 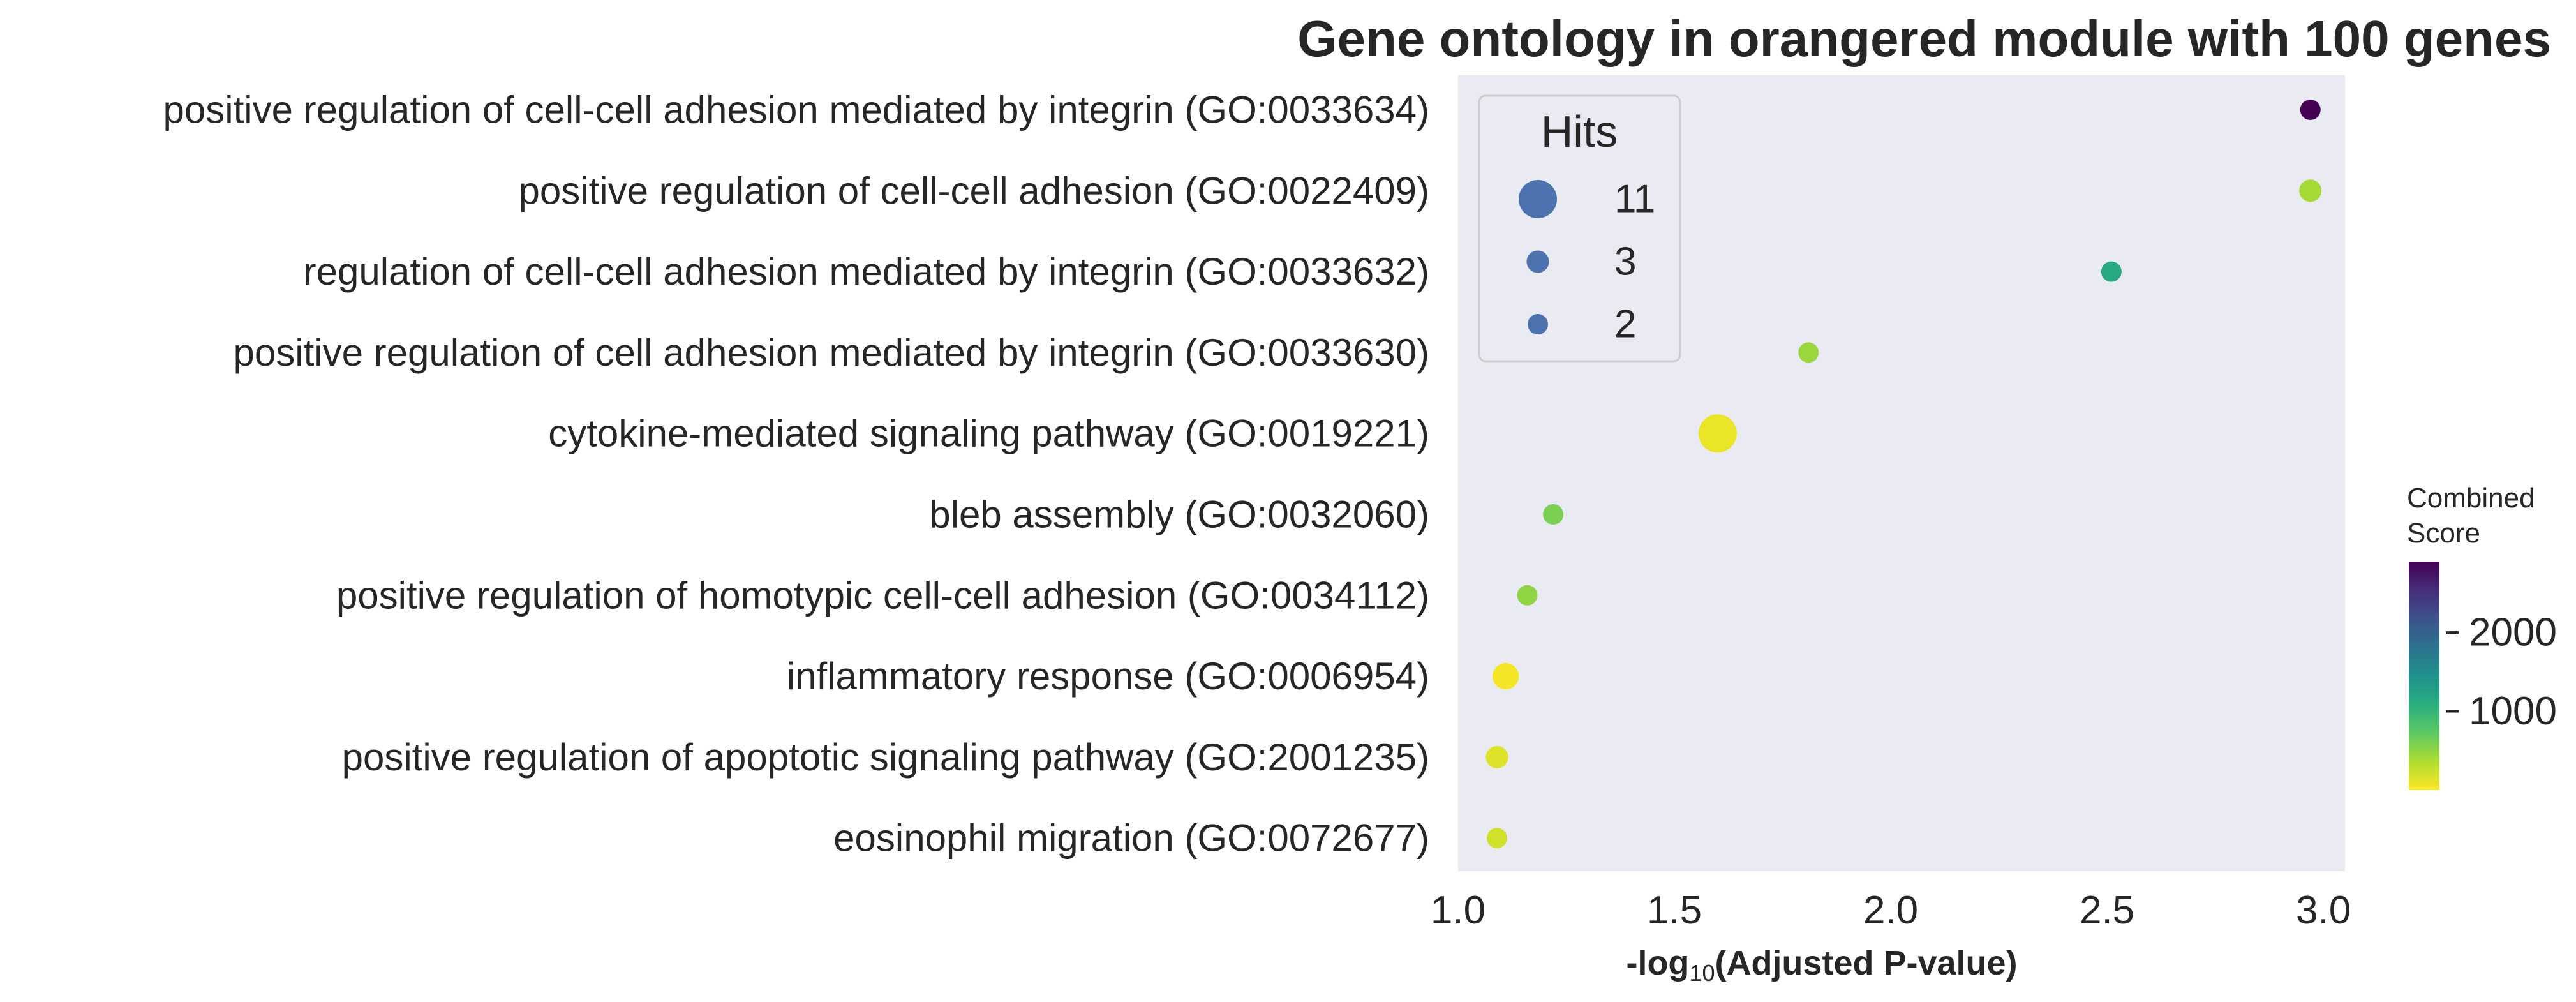 What do you see at coordinates (1179, 514) in the screenshot?
I see `y-tick-label: bleb assembly (GO:0032060)` at bounding box center [1179, 514].